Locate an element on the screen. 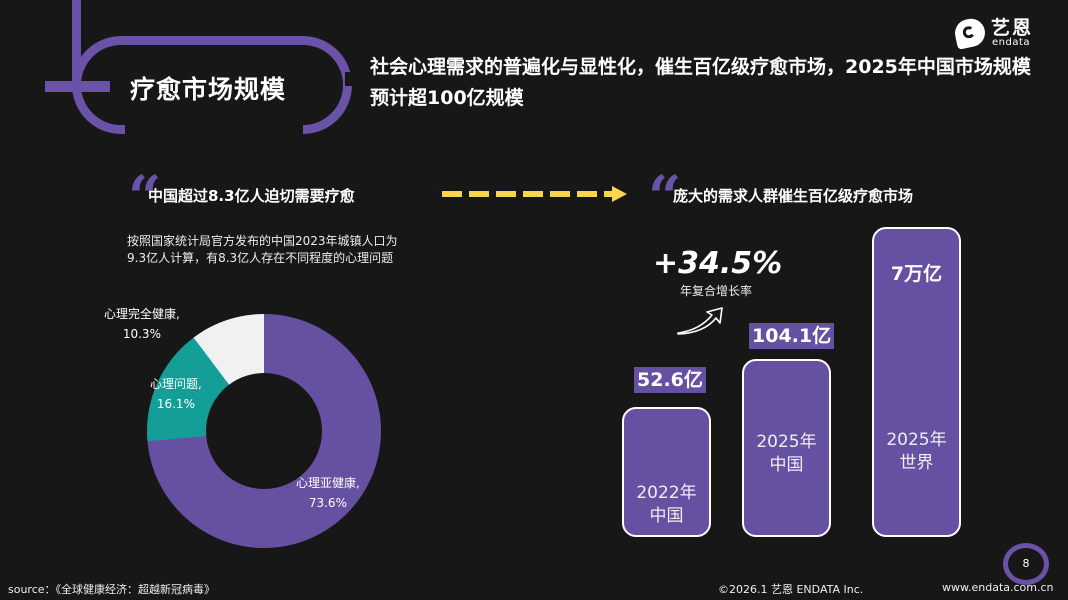  cagr-value: +34.5% is located at coordinates (718, 263).